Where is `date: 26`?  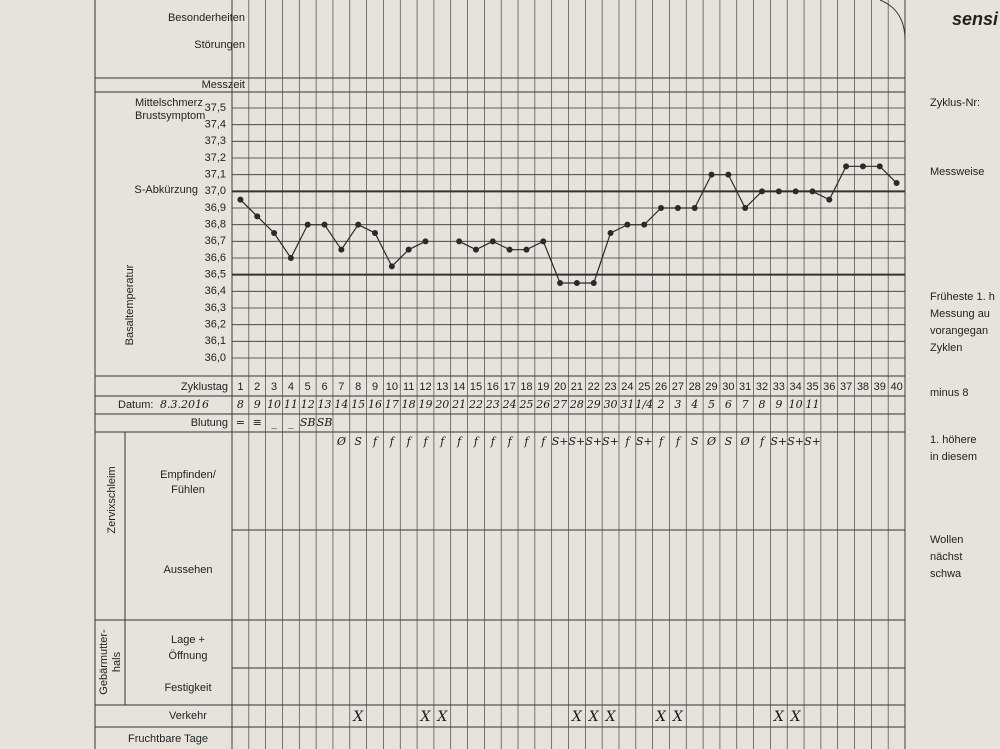 date: 26 is located at coordinates (542, 404).